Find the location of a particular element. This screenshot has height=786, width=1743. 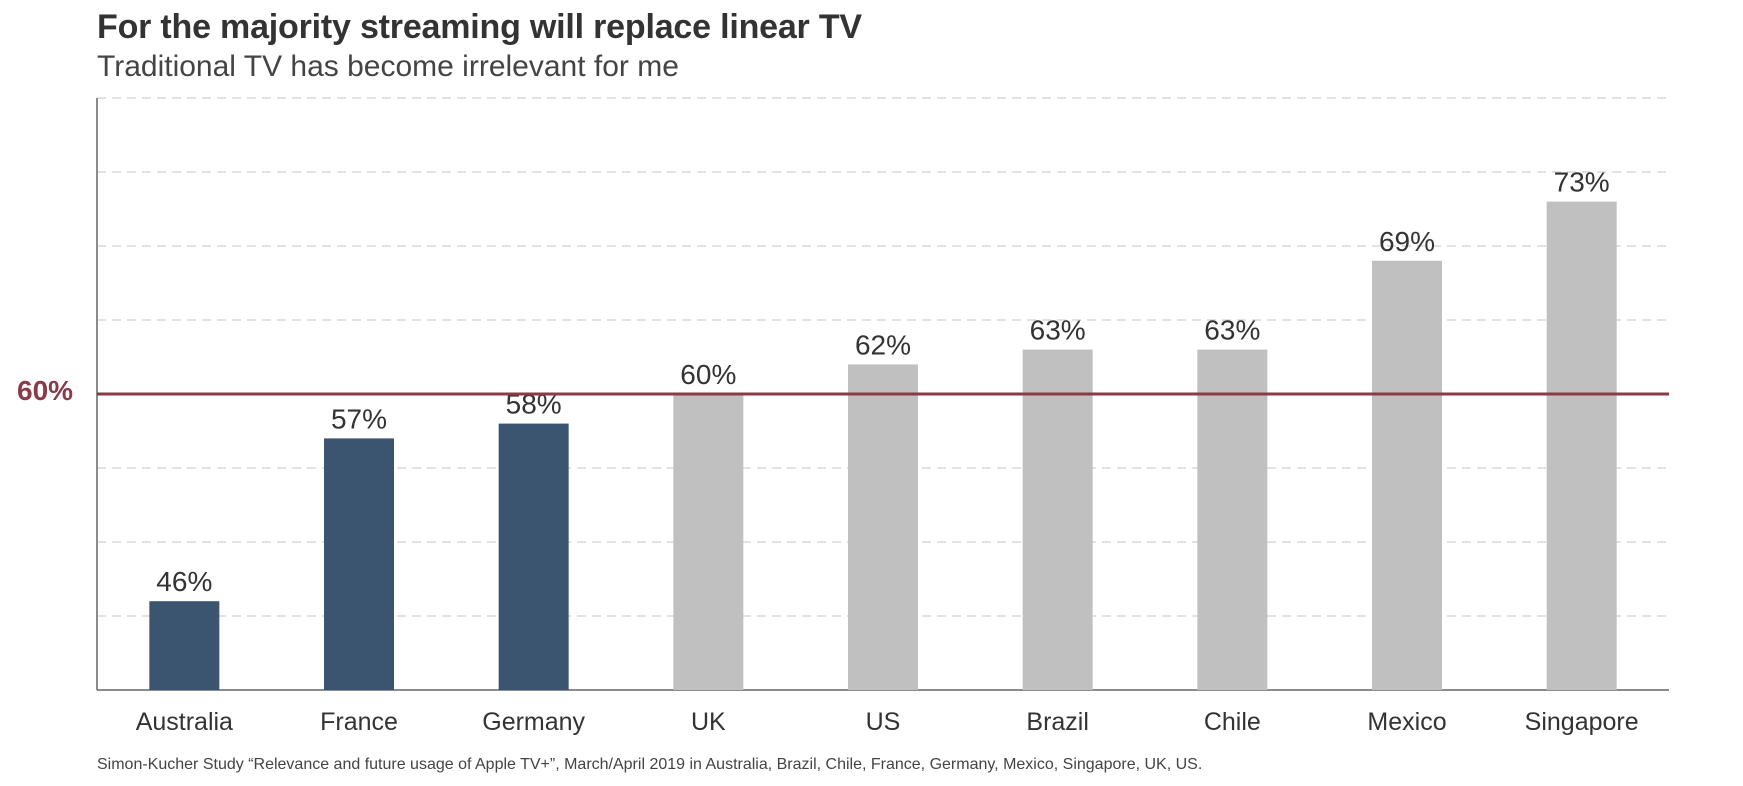

data-label: 46% is located at coordinates (184, 581).